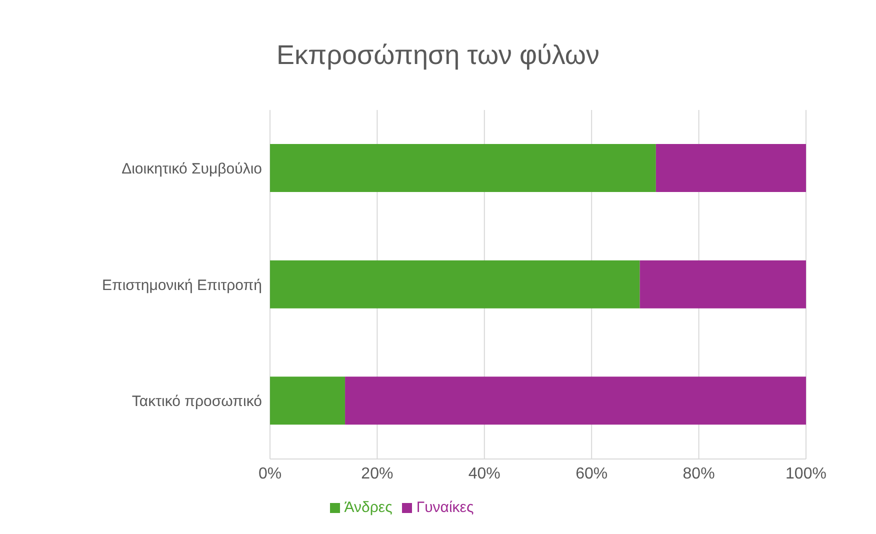 Image resolution: width=876 pixels, height=534 pixels. I want to click on y-tick-label: Επιστημονική Επιτροπή, so click(182, 285).